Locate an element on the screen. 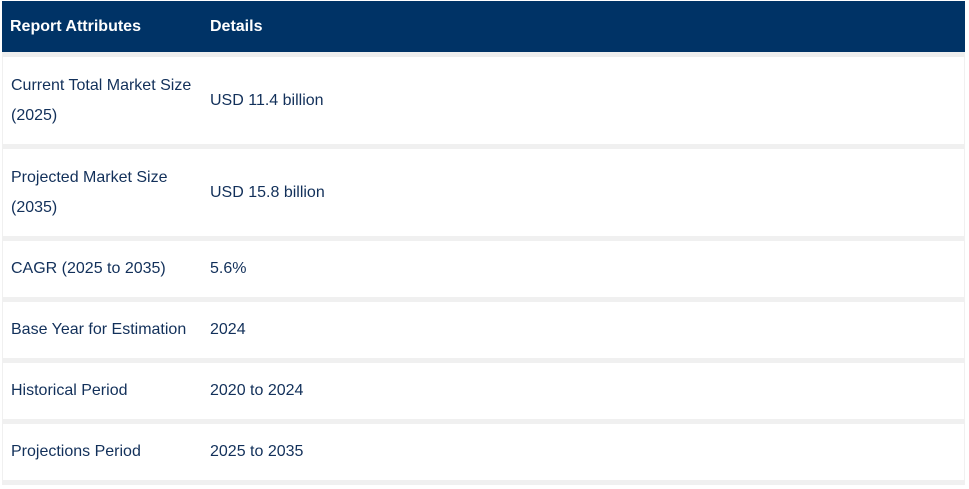  attribute-cell: Historical Period is located at coordinates (102, 393).